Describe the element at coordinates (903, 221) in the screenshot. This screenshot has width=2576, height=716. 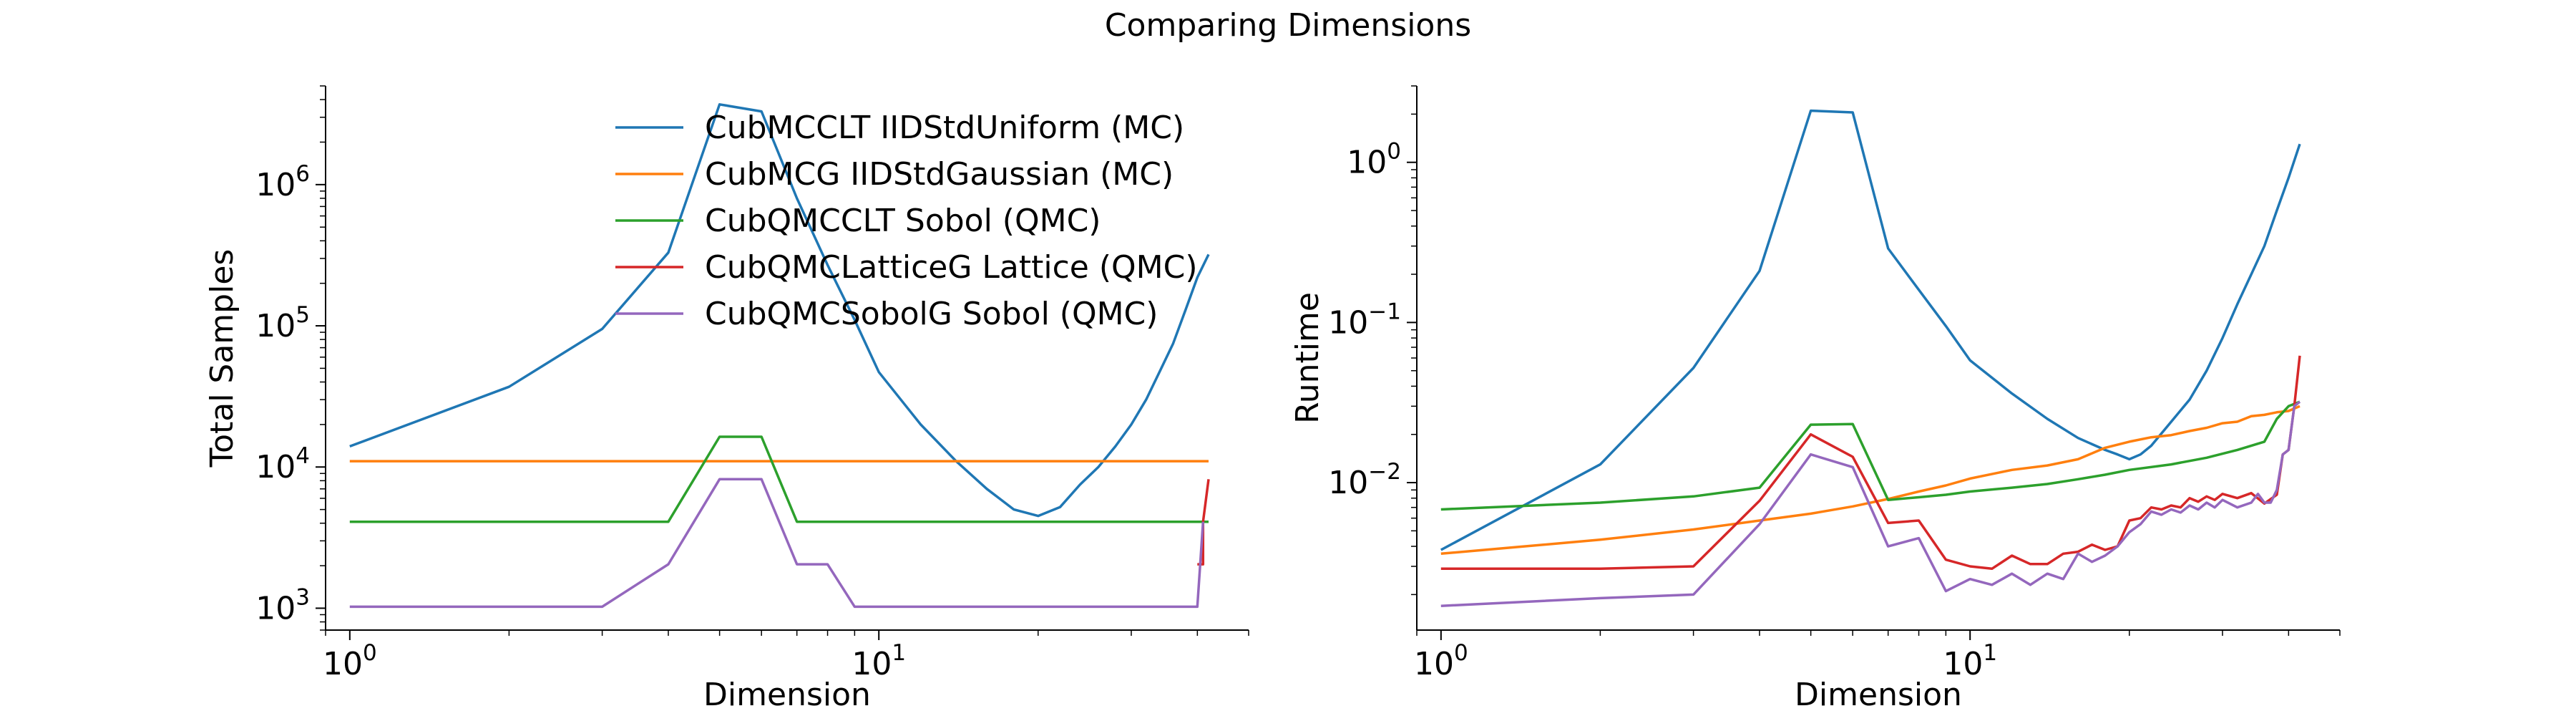
I see `legend-label-cubqmcclt-sobol-qmc: CubQMCCLT Sobol (QMC)` at that location.